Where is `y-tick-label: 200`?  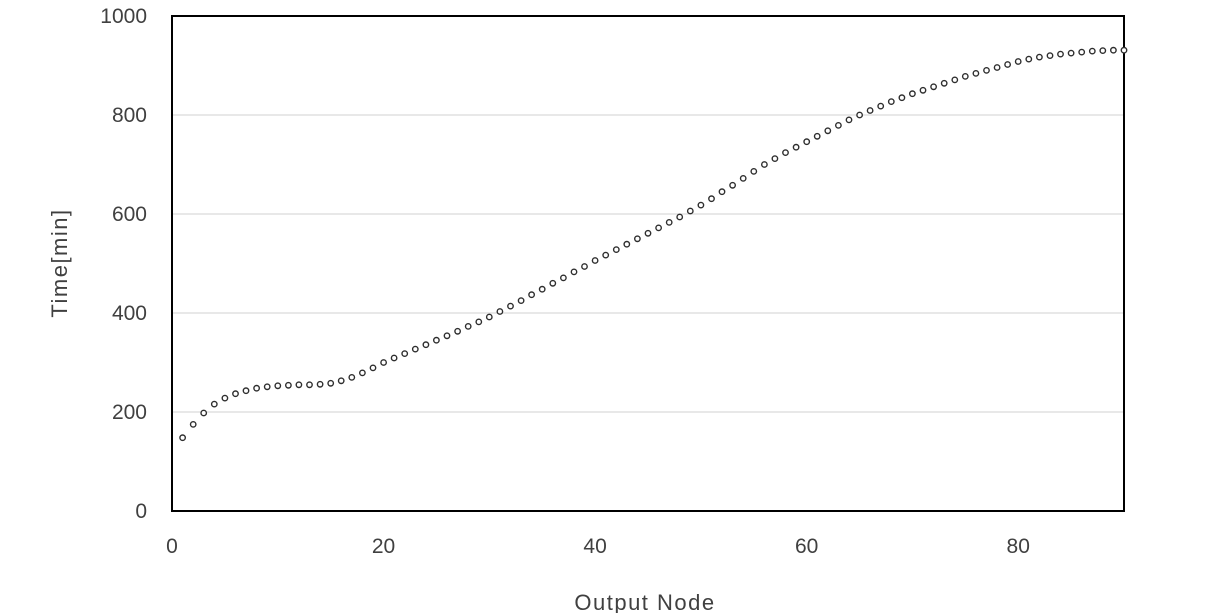 y-tick-label: 200 is located at coordinates (129, 412).